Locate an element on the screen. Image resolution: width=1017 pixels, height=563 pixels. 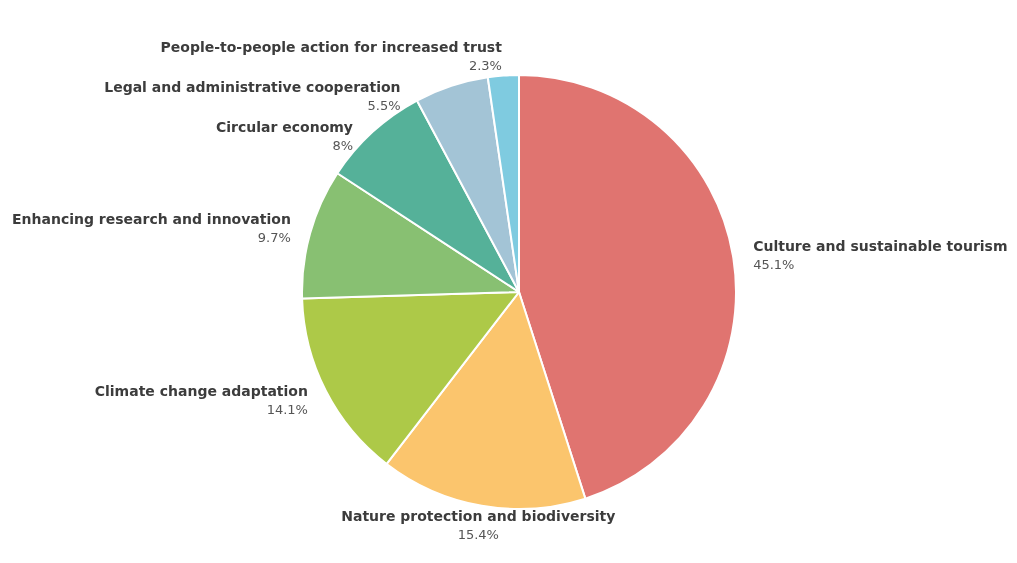
slice-label: Circular economy is located at coordinates (284, 126).